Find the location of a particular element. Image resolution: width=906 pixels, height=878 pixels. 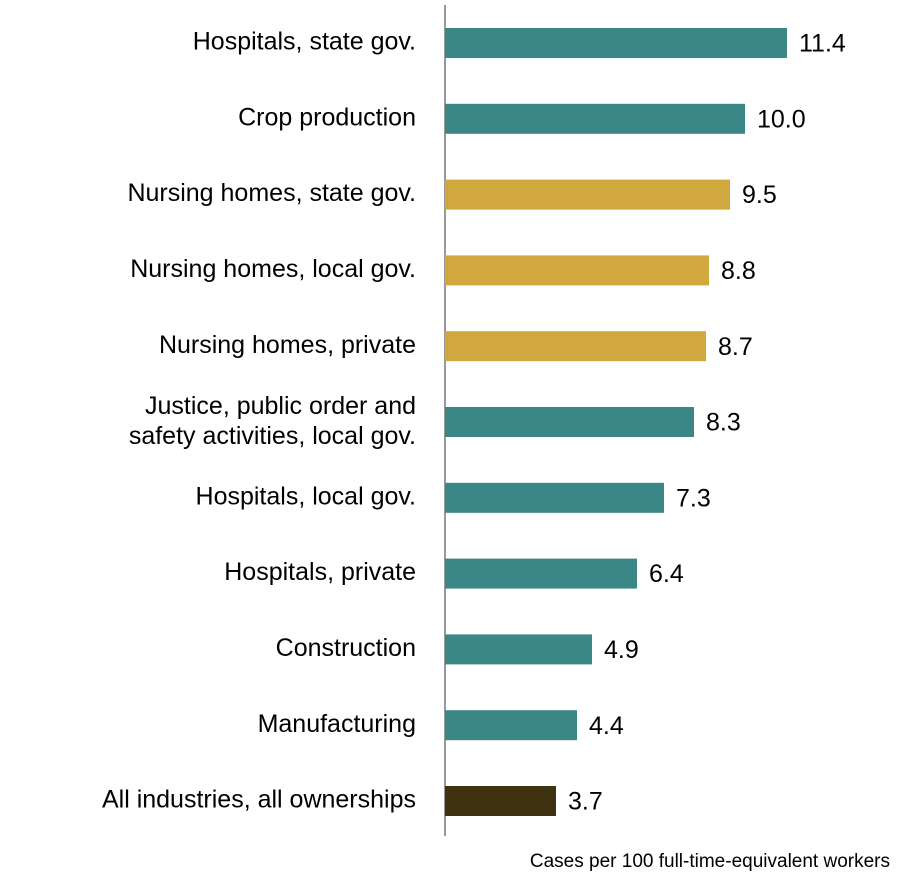

y-tick-label: Nursing homes, state gov. is located at coordinates (271, 193).